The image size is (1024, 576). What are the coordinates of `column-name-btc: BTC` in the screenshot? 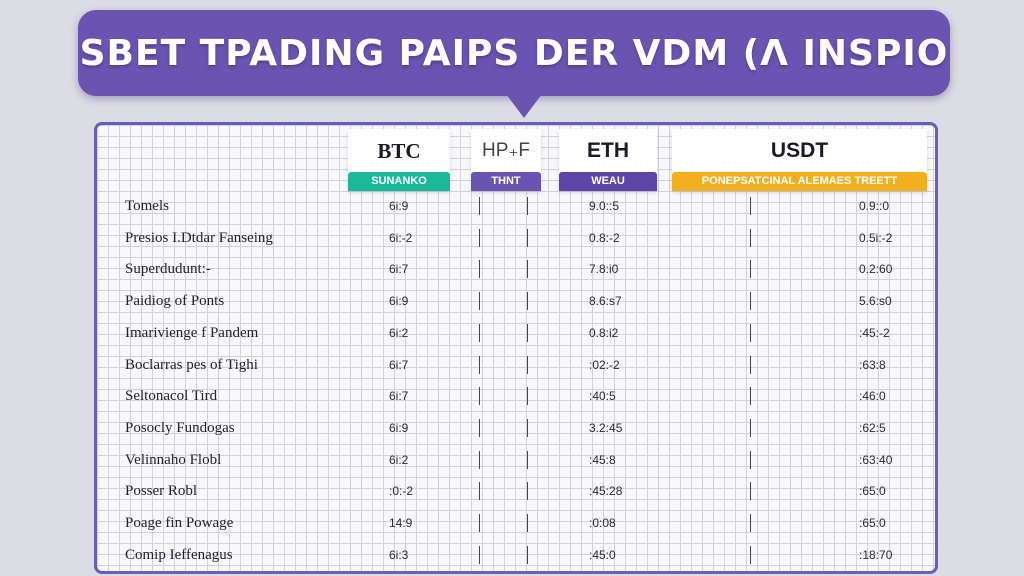 It's located at (399, 151).